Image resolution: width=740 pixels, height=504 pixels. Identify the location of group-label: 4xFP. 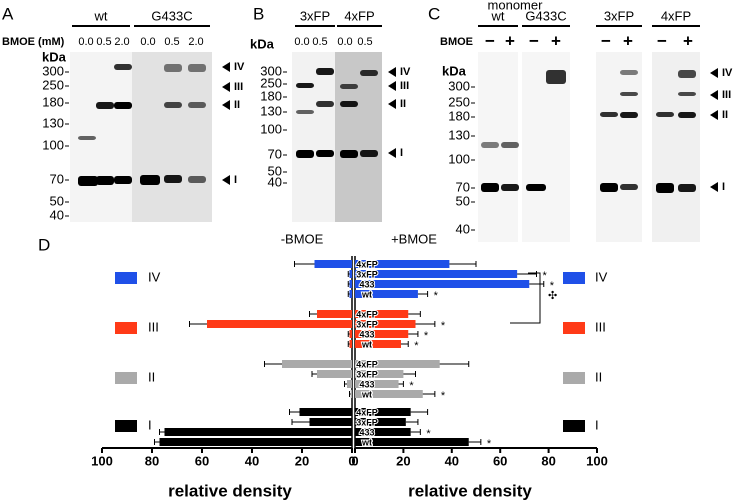
(676, 15).